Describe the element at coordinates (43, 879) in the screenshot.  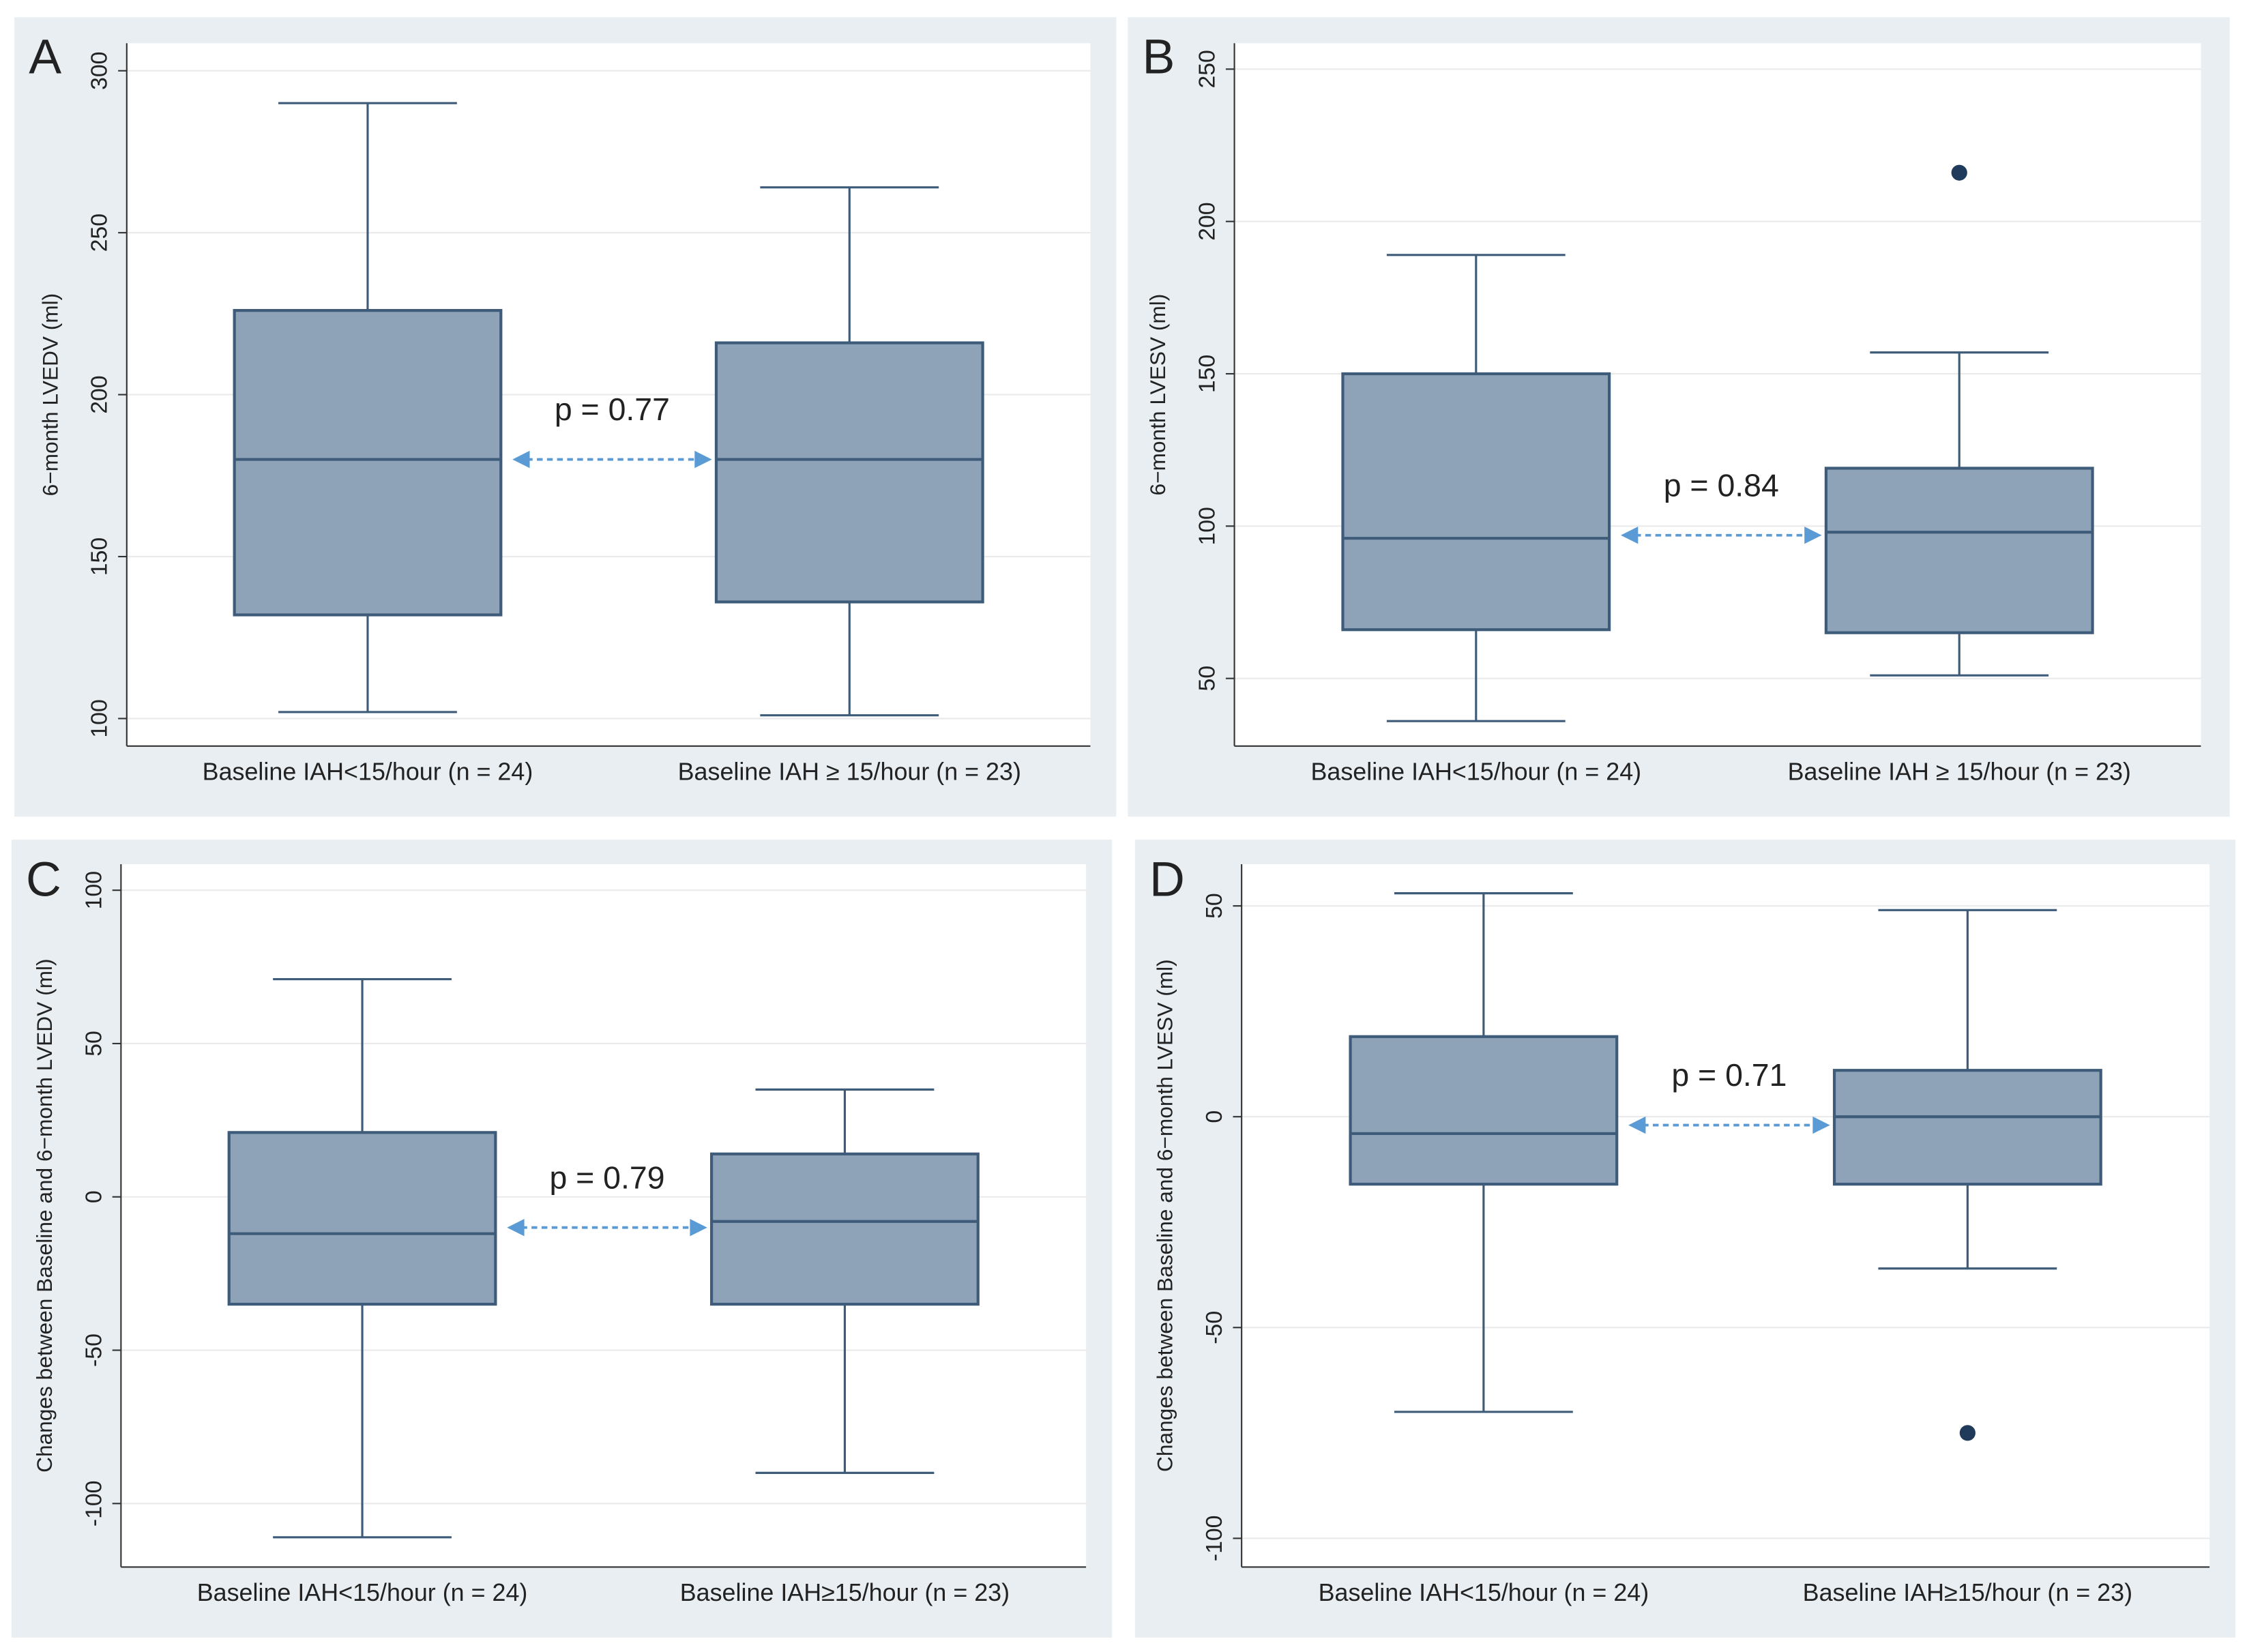
I see `panel-label: C` at that location.